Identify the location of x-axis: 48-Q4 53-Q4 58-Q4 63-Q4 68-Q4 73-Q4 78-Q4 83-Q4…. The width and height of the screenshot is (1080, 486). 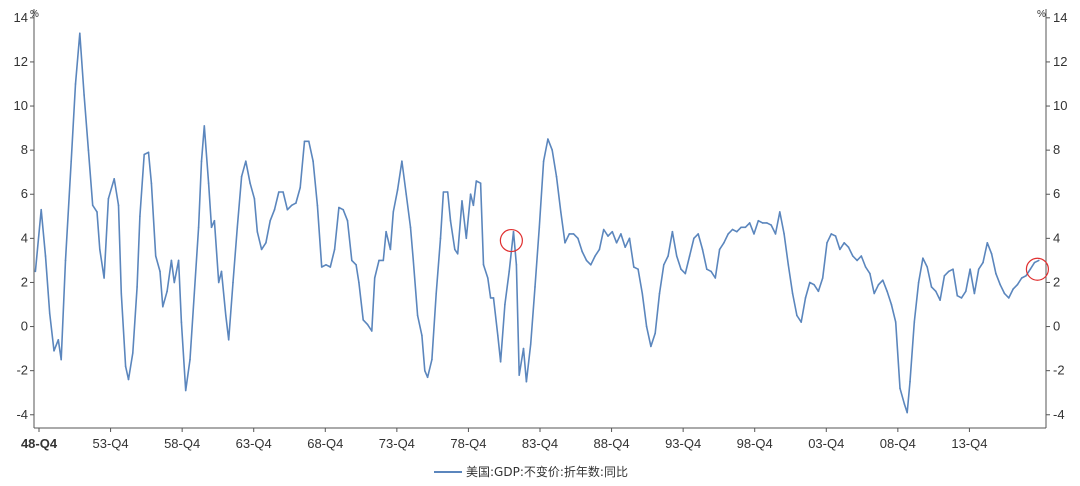
(533, 439).